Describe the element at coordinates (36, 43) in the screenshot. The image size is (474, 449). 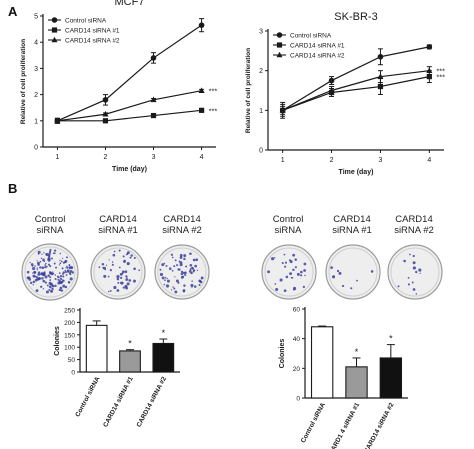
I see `y-tick-label: 4` at that location.